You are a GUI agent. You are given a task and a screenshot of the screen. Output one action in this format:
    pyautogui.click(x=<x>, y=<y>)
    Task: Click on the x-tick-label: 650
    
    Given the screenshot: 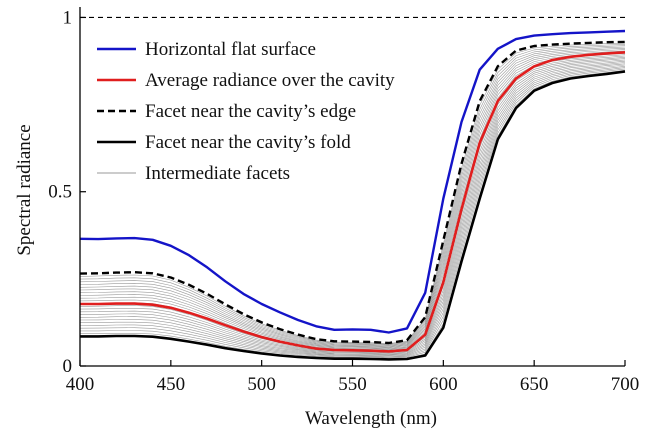 What is the action you would take?
    pyautogui.click(x=534, y=384)
    